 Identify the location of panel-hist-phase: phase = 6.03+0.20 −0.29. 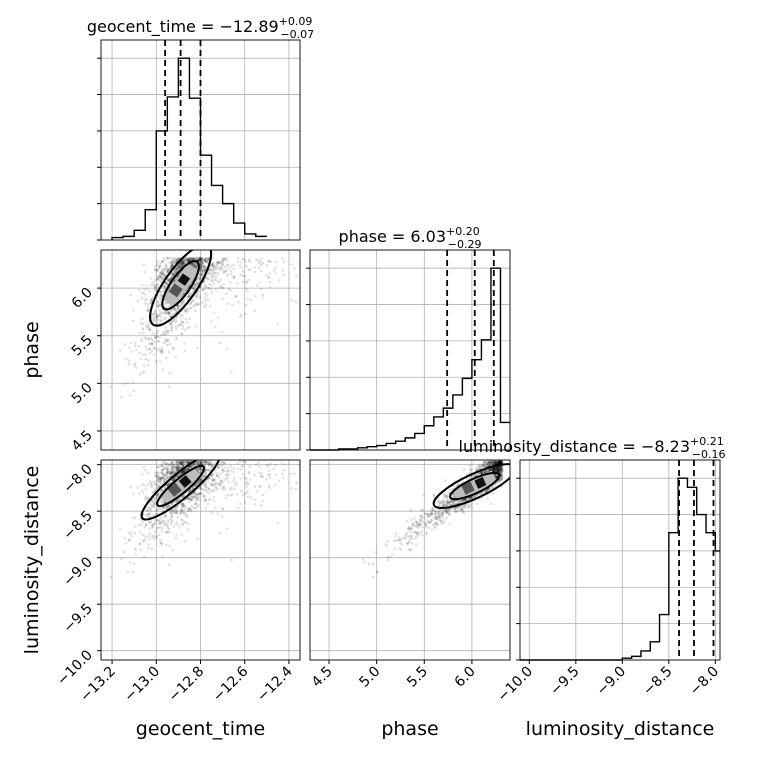
(408, 338).